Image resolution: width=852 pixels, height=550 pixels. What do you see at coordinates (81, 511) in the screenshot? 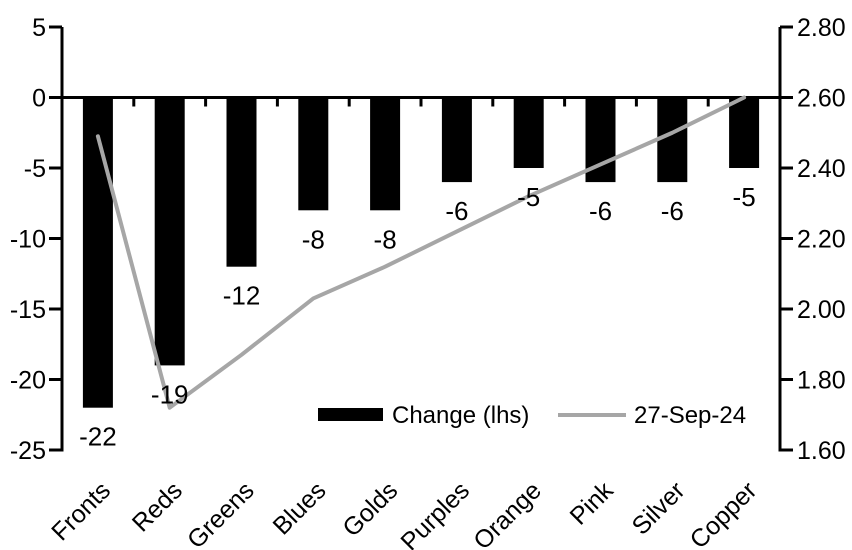
I see `category-label-fronts: Fronts` at bounding box center [81, 511].